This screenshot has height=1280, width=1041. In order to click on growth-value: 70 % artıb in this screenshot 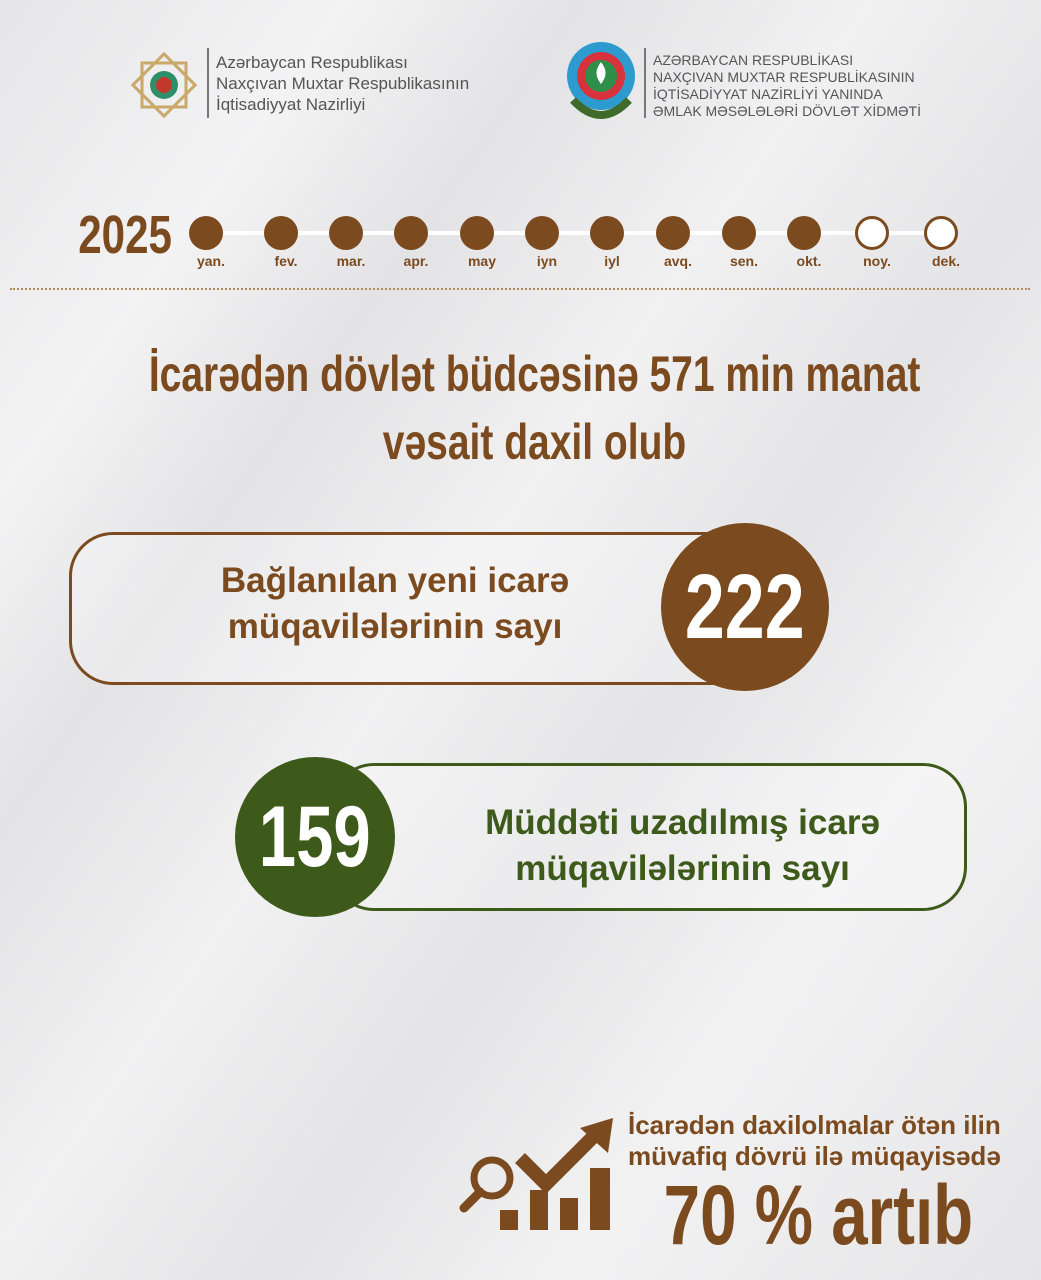, I will do `click(805, 1215)`.